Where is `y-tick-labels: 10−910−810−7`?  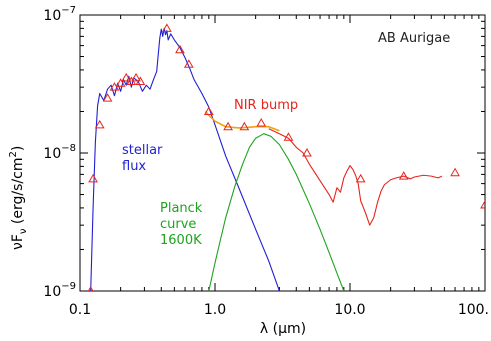 y-tick-labels: 10−910−810−7 is located at coordinates (59, 152).